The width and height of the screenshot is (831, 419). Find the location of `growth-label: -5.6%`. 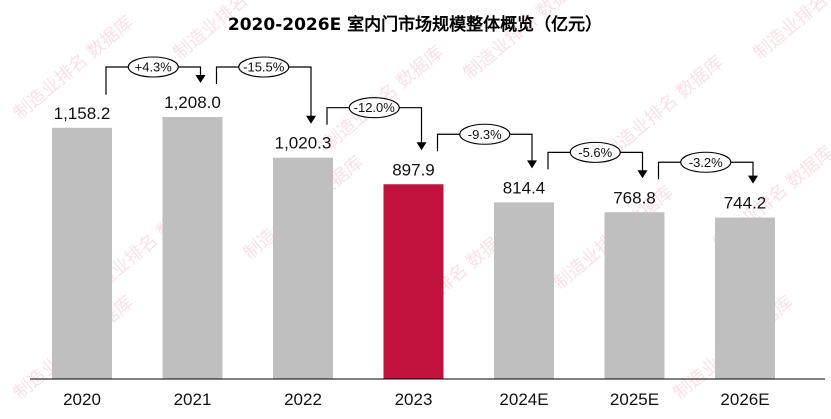

growth-label: -5.6% is located at coordinates (595, 152).